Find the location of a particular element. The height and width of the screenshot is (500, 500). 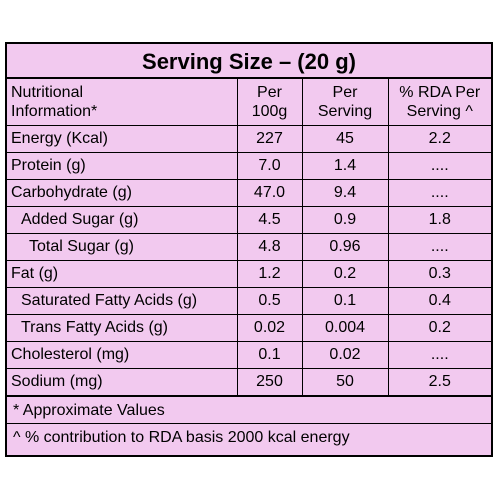

nutrient-name: Energy (Kcal) is located at coordinates (122, 138).